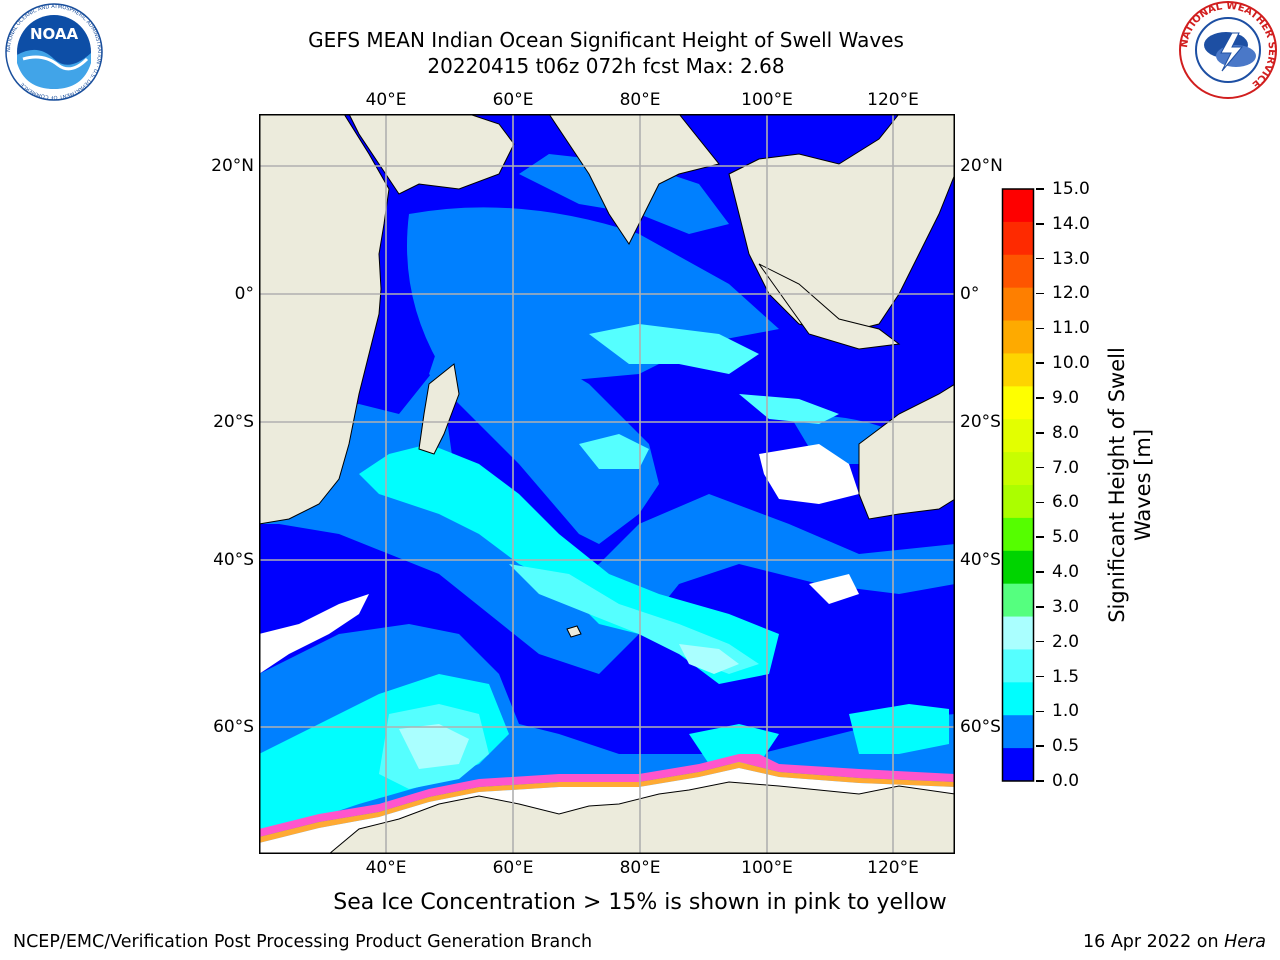 The image size is (1280, 960). Describe the element at coordinates (1066, 711) in the screenshot. I see `colorbar-tick-label: 1.0` at that location.